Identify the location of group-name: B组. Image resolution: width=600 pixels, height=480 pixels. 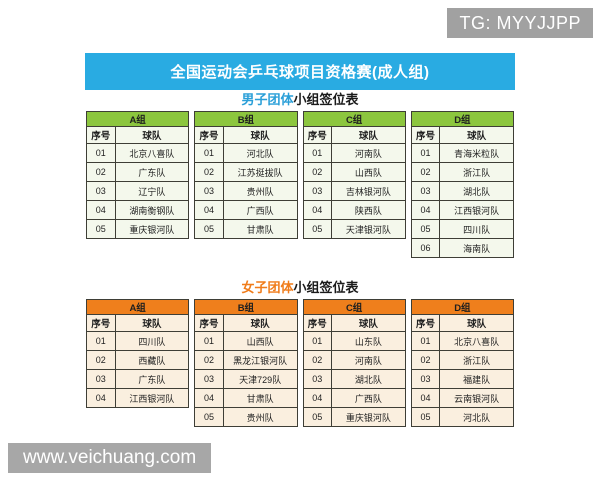
(246, 119).